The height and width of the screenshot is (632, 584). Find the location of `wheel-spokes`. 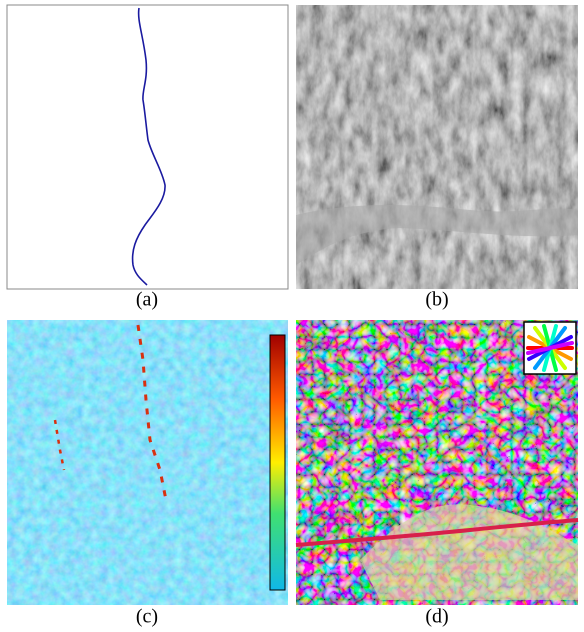

wheel-spokes is located at coordinates (550, 348).